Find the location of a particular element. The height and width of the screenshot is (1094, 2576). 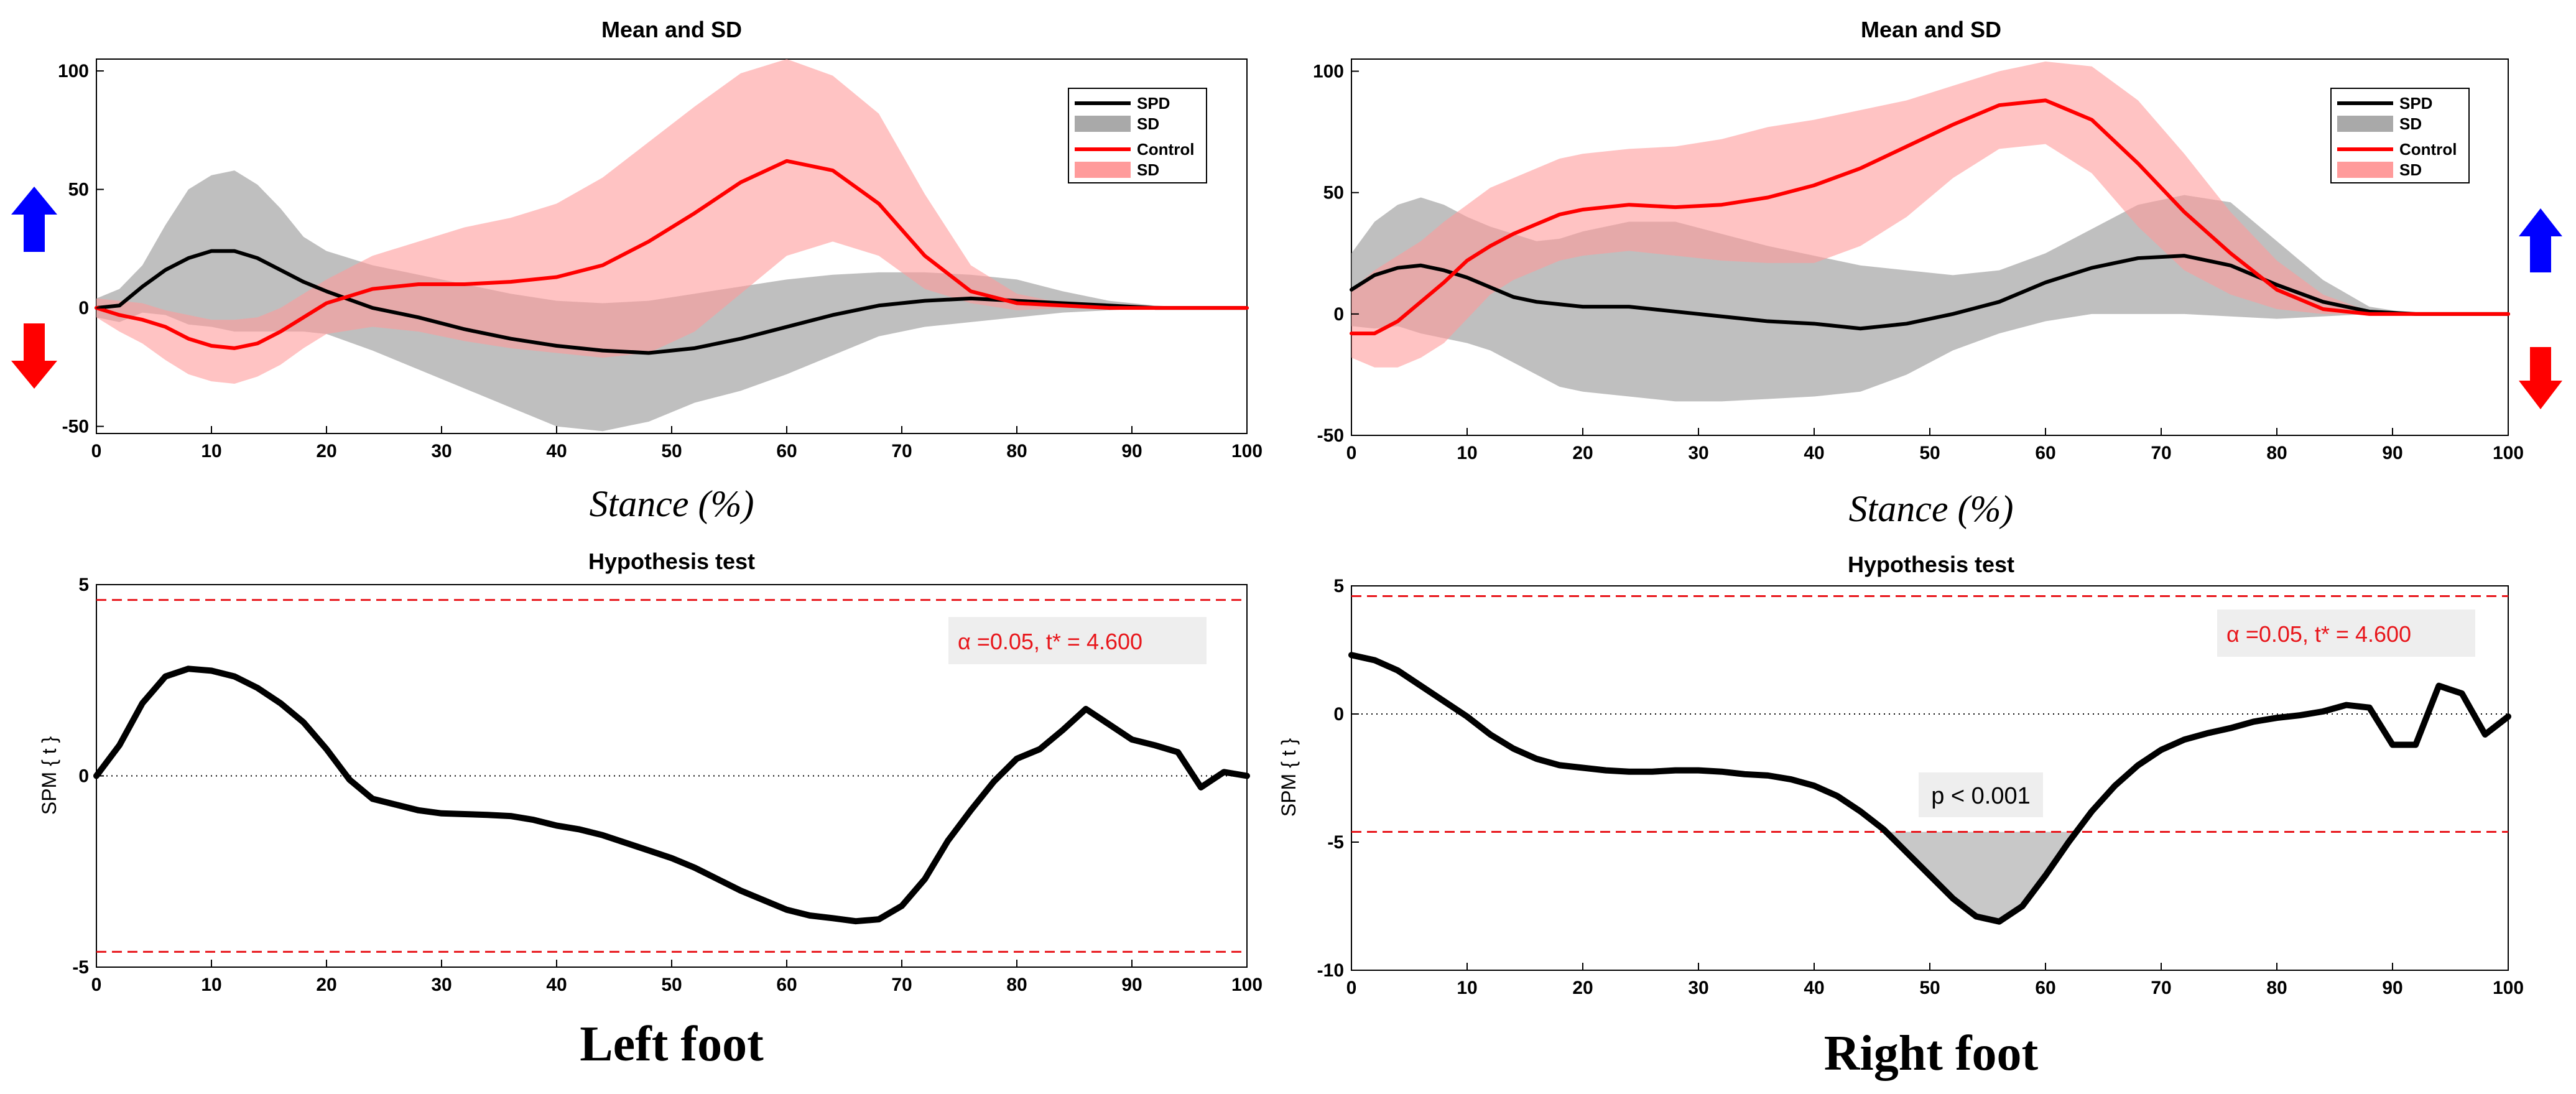

cluster-p-value-box is located at coordinates (1981, 795).